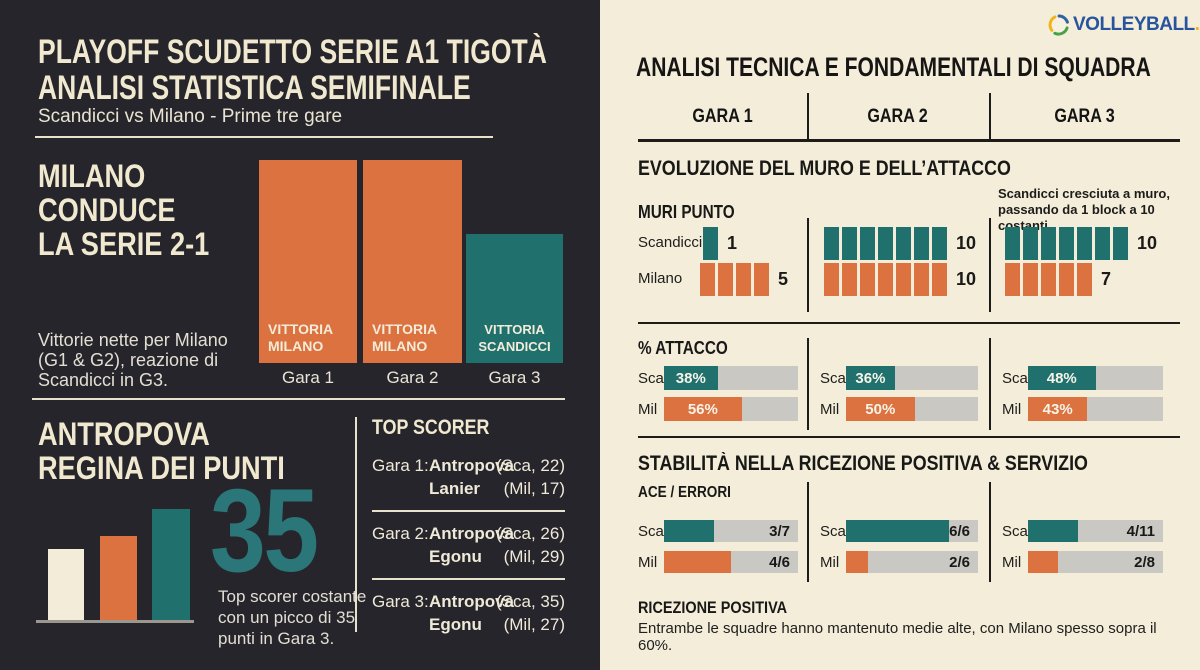 The height and width of the screenshot is (670, 1200). I want to click on gara3-header: GARA 3, so click(1084, 116).